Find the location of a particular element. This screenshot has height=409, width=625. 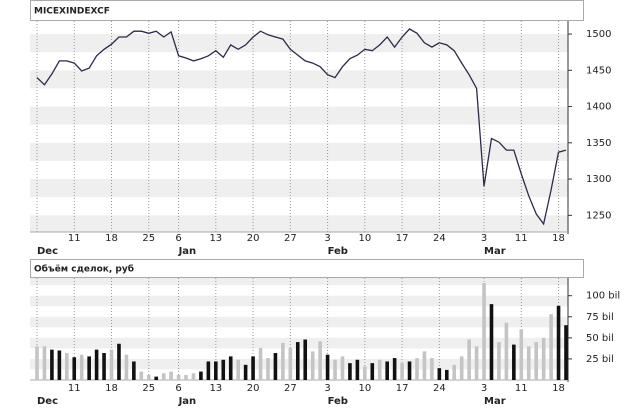

y-tick-label: 1250 is located at coordinates (598, 215).